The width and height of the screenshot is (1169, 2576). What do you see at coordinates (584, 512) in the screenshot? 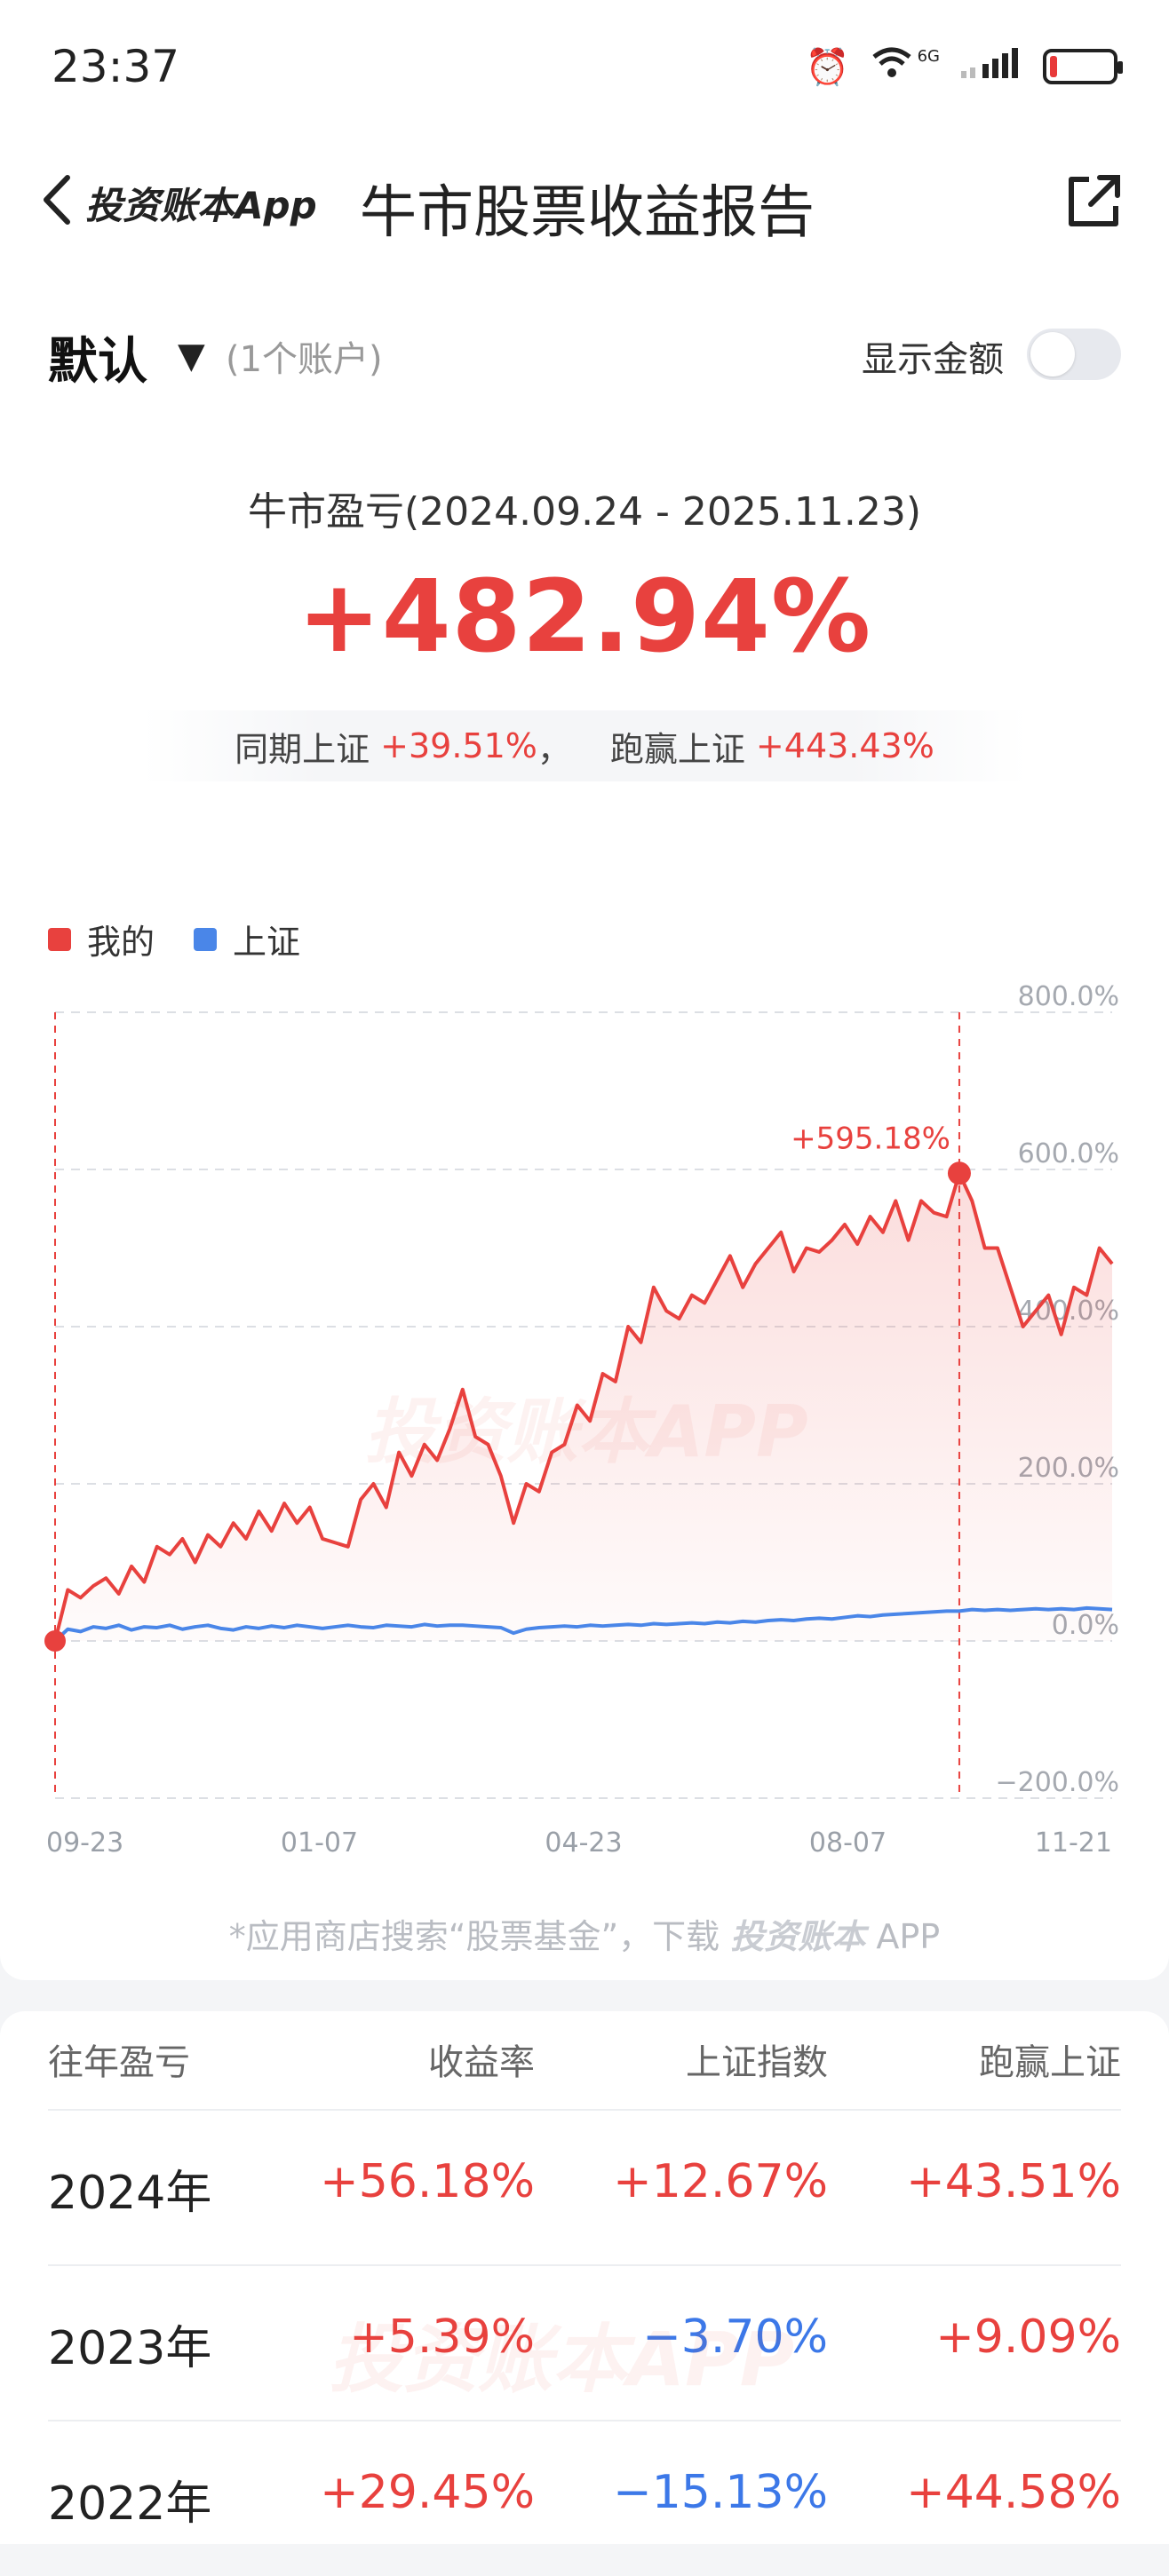
I see `summary-period: 牛市盈亏(2024.09.24 - 2025.11.23)` at bounding box center [584, 512].